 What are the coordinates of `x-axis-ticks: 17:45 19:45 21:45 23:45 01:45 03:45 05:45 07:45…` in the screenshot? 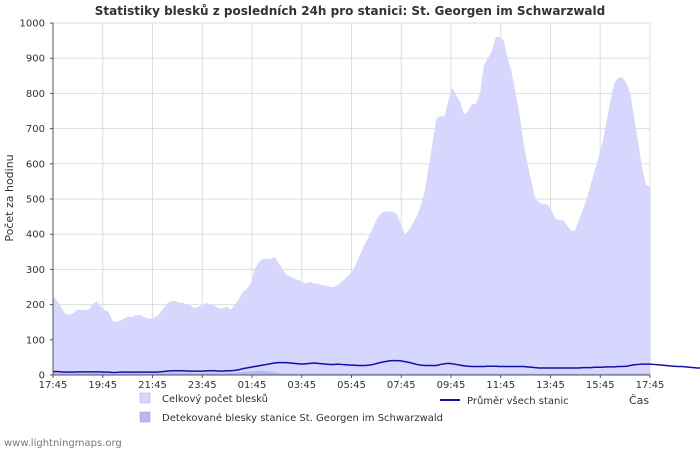 It's located at (352, 383).